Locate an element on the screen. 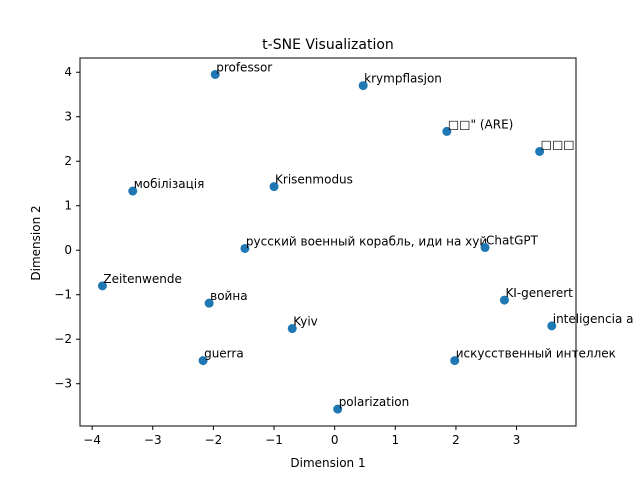  x-tick-label: −3 is located at coordinates (153, 440).